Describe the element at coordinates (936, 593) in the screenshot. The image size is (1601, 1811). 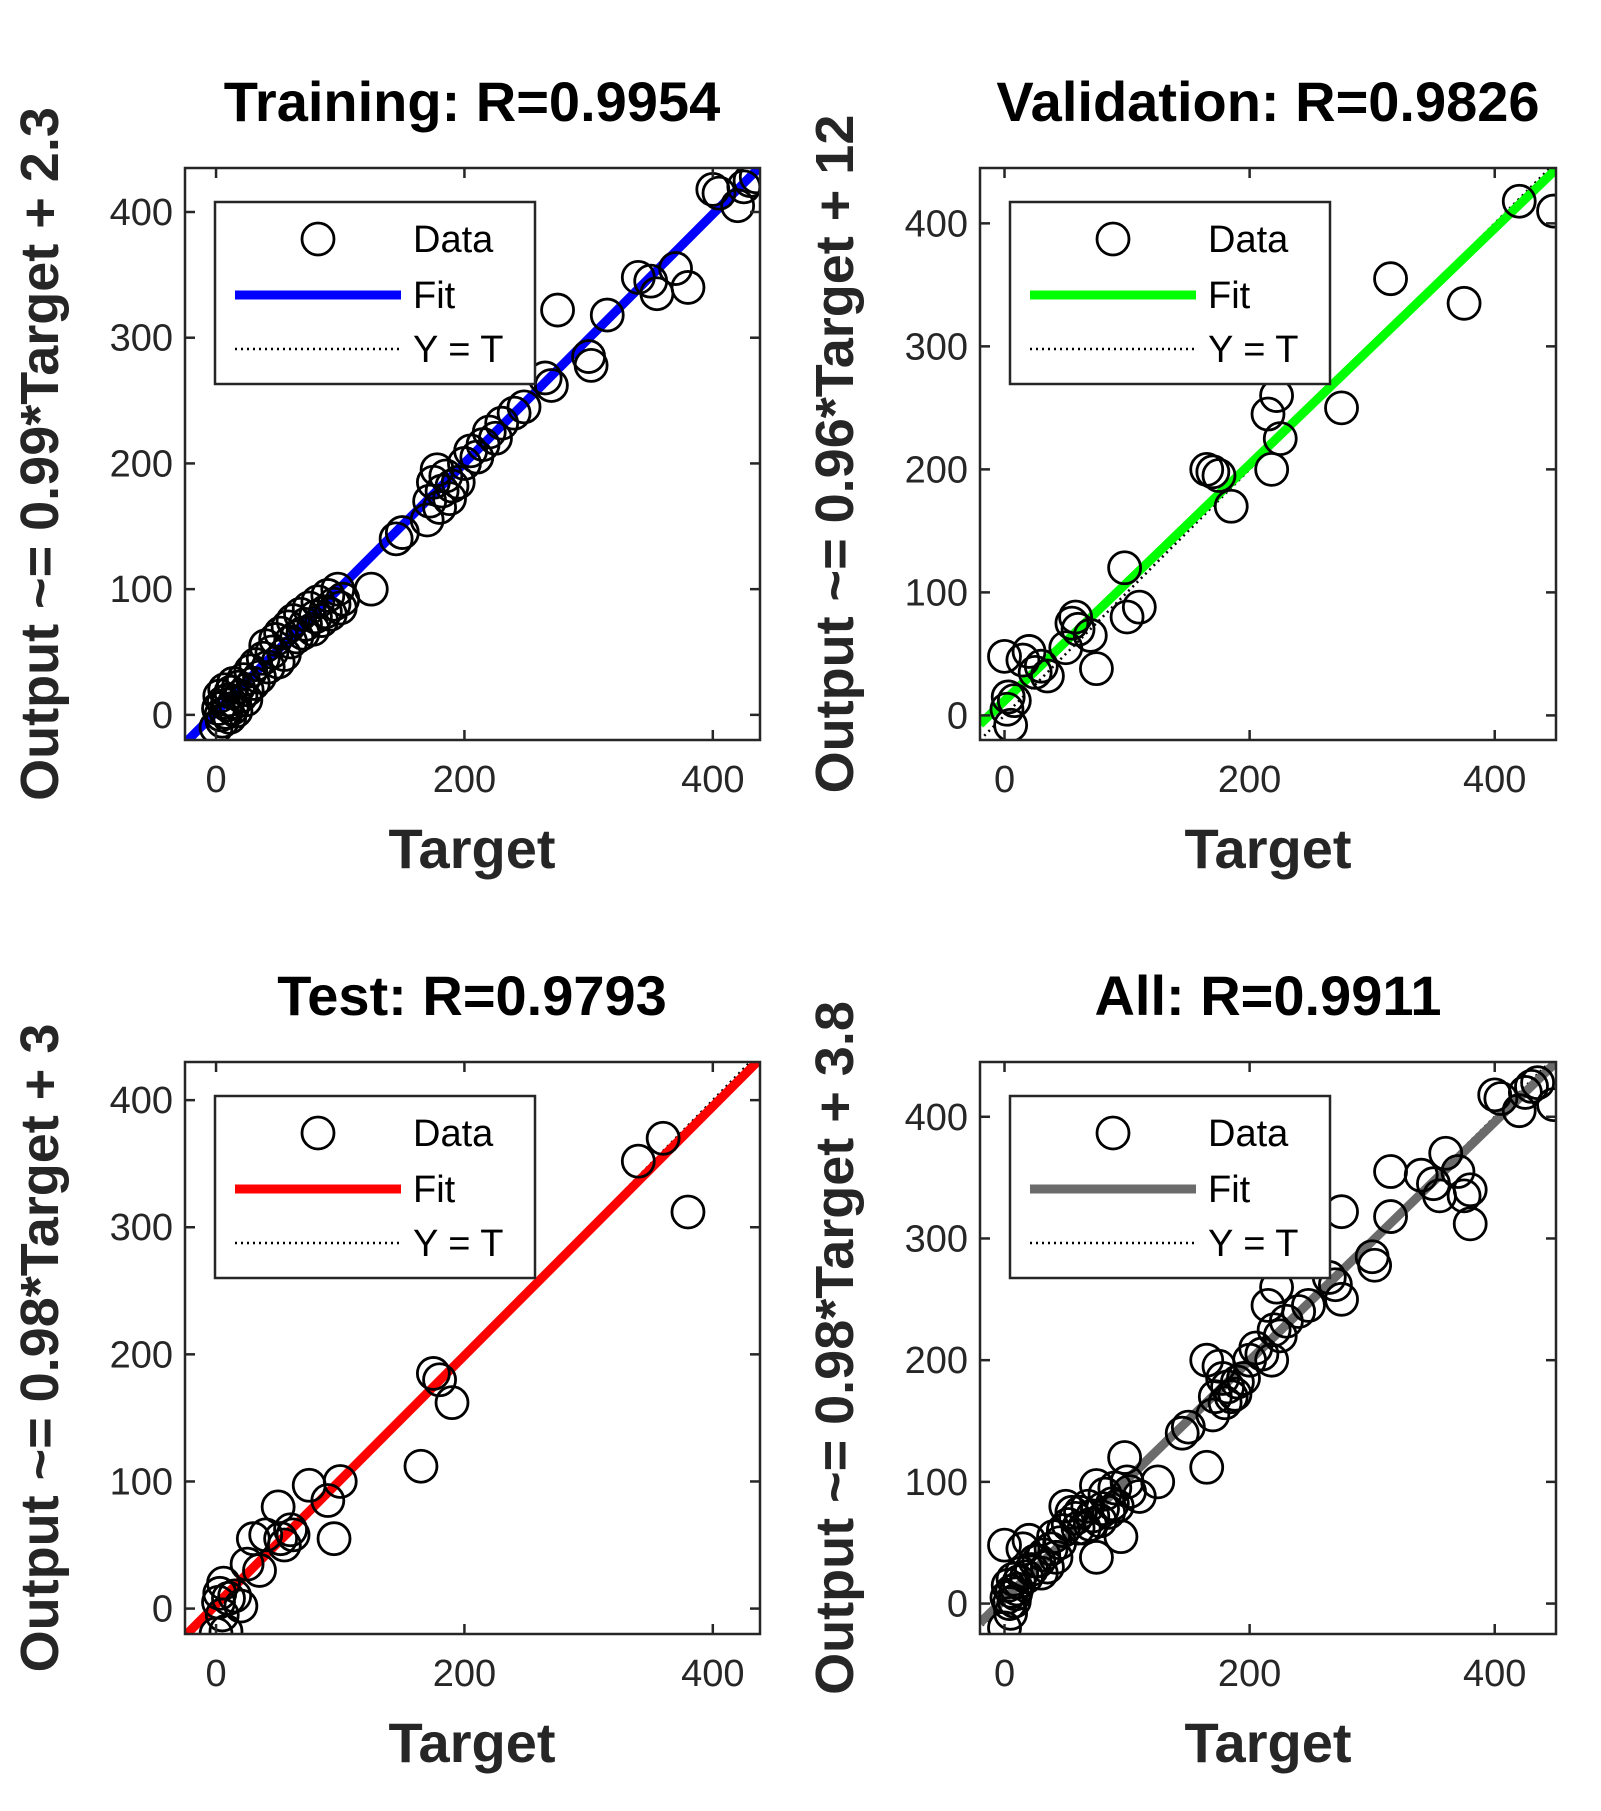
I see `y-tick-label: 100` at that location.